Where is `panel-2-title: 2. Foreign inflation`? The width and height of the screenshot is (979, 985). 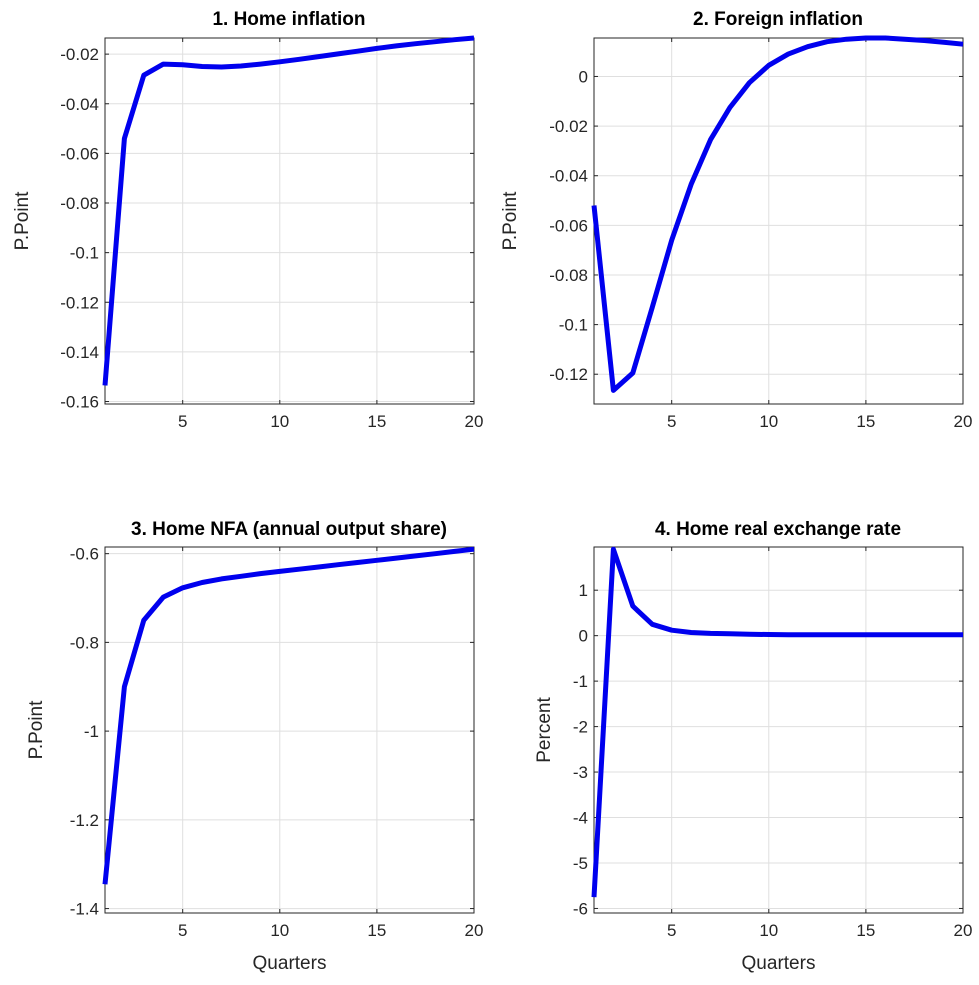
panel-2-title: 2. Foreign inflation is located at coordinates (778, 19).